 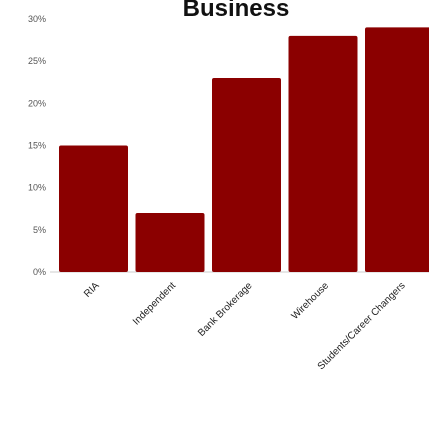 What do you see at coordinates (37, 188) in the screenshot?
I see `y-tick-label: 10%` at bounding box center [37, 188].